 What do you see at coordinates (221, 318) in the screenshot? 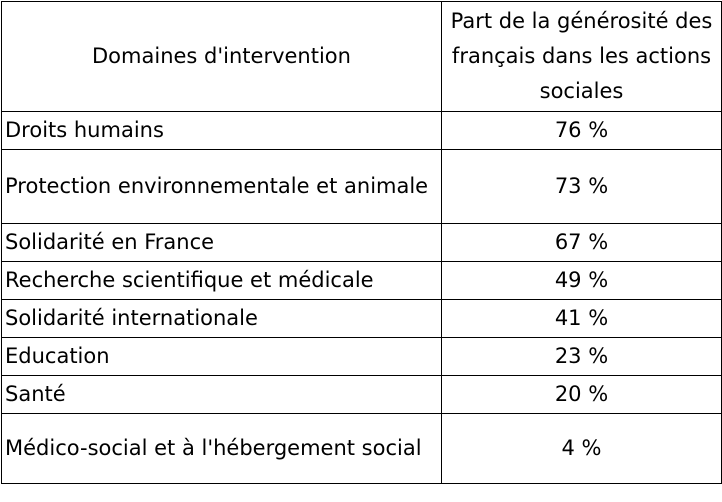
I see `domain-cell: Solidarité internationale` at bounding box center [221, 318].